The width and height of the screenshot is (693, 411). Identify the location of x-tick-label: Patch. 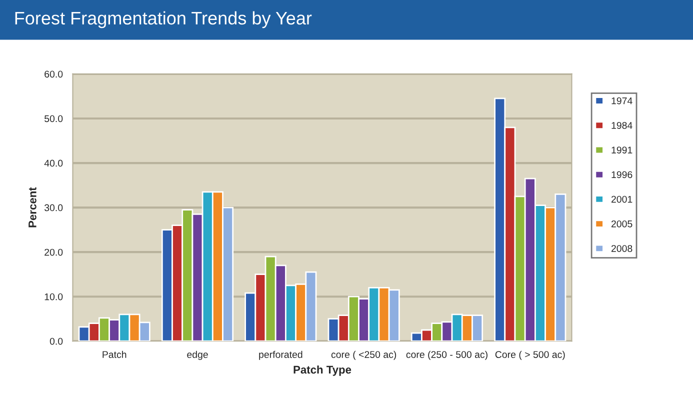
(114, 354).